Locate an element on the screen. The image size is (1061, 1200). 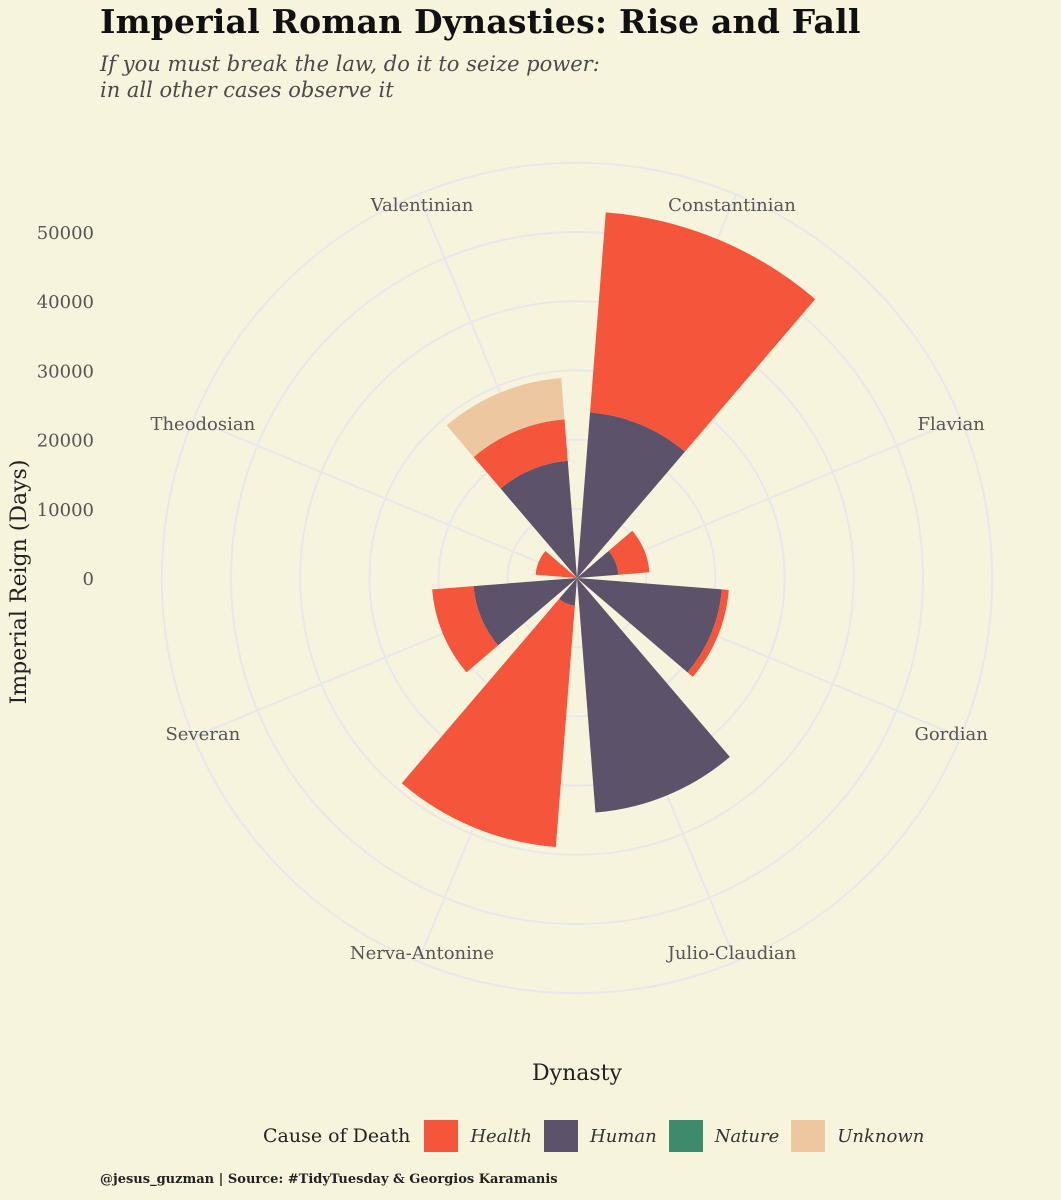
bar-flavian-human is located at coordinates (598, 564).